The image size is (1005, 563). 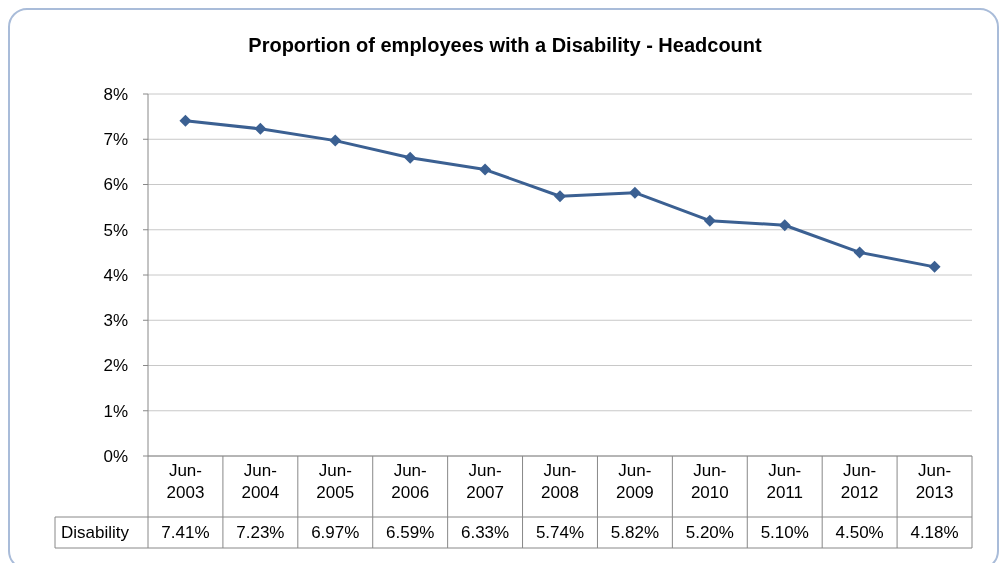 What do you see at coordinates (635, 533) in the screenshot?
I see `data-label: 5.82%` at bounding box center [635, 533].